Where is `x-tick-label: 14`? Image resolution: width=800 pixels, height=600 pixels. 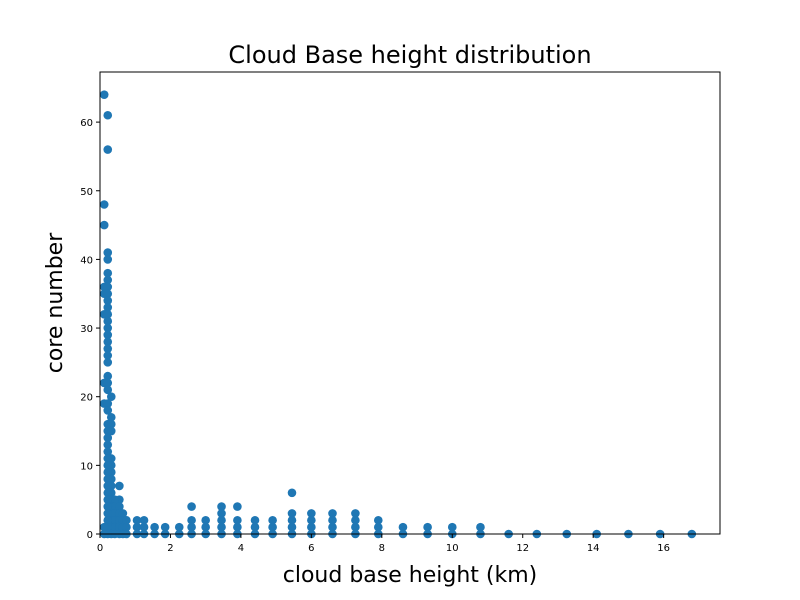 x-tick-label: 14 is located at coordinates (593, 548).